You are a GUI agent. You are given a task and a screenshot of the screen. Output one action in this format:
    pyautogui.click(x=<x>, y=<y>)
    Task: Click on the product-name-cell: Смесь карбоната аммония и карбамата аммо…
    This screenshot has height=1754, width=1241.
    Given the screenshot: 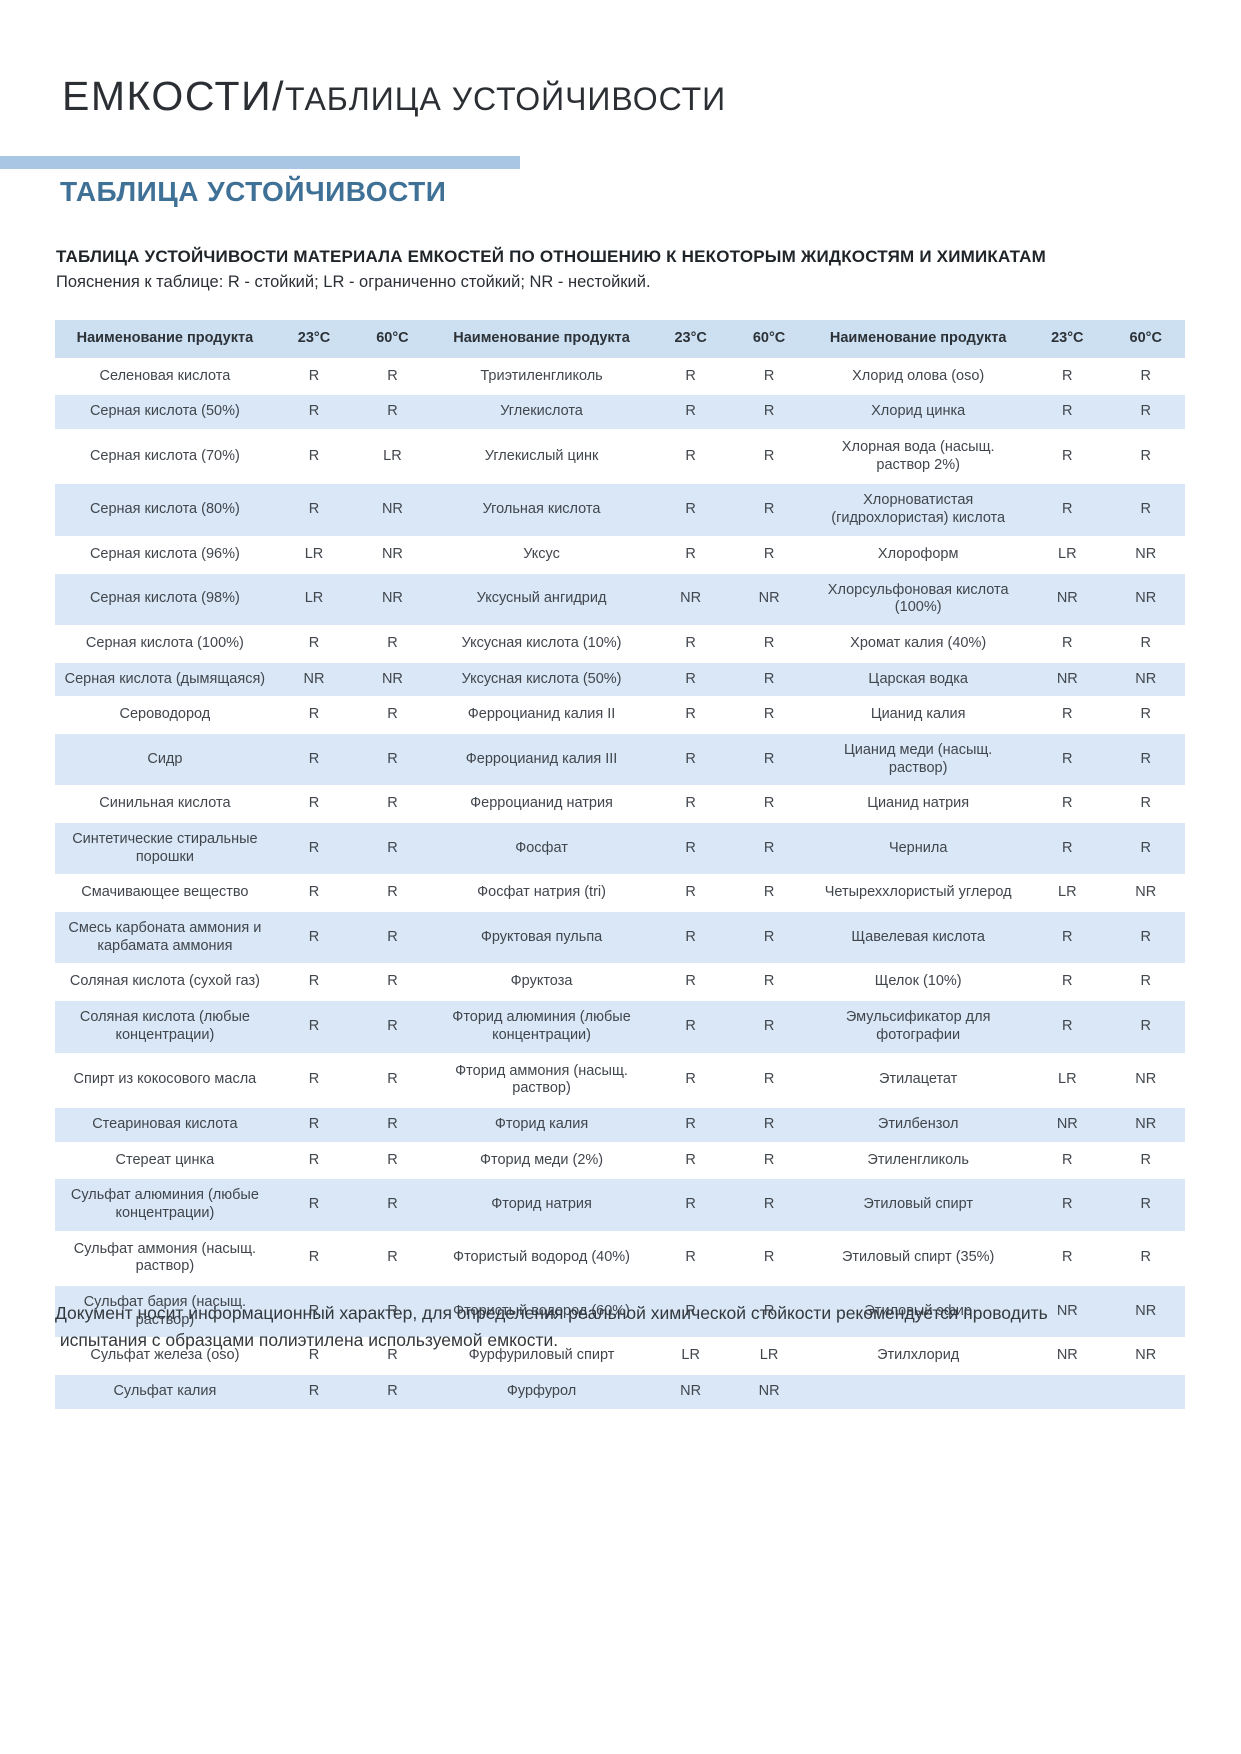 What is the action you would take?
    pyautogui.click(x=165, y=938)
    